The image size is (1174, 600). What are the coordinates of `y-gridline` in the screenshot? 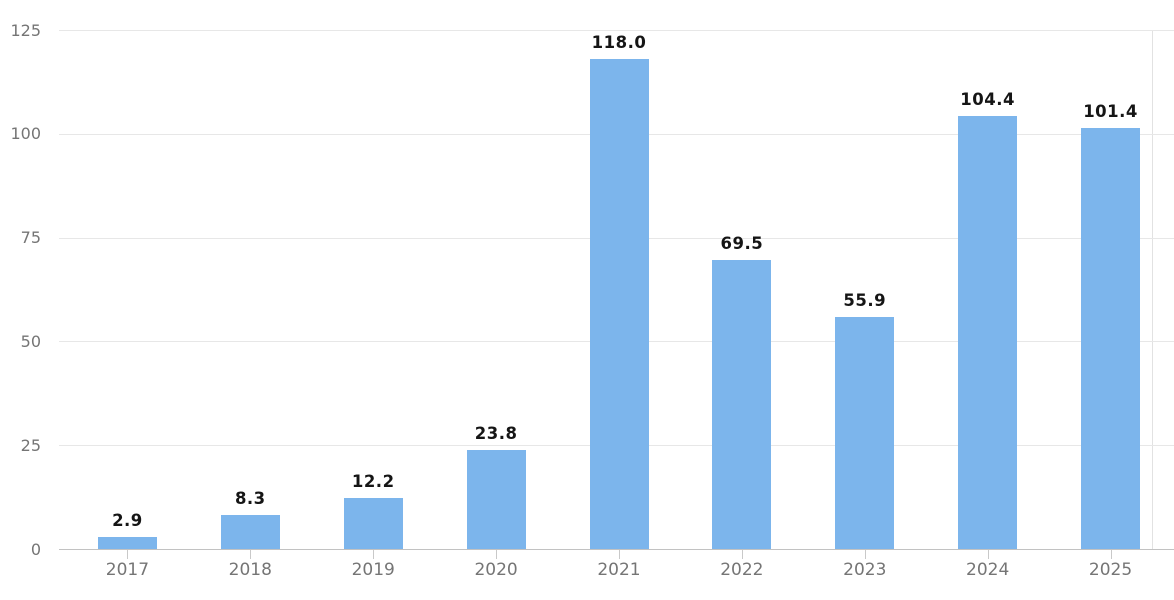 It's located at (616, 30).